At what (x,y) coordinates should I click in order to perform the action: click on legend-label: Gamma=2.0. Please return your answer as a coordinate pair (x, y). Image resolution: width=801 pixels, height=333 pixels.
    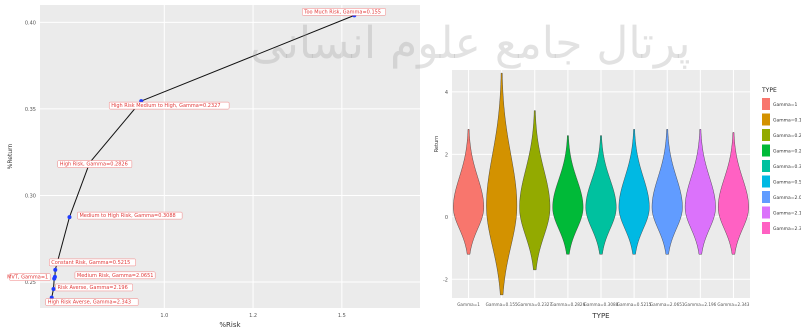
    Looking at the image, I should click on (787, 198).